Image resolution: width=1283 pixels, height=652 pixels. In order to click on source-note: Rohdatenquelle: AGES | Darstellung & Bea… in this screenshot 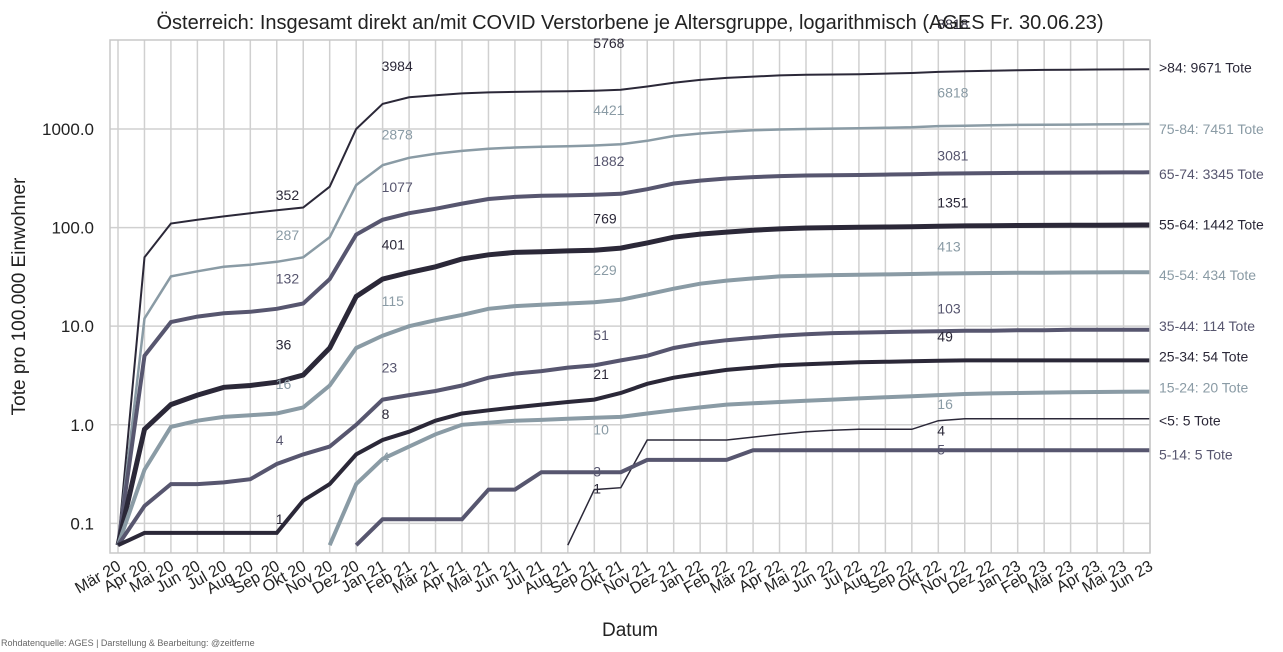, I will do `click(128, 643)`.